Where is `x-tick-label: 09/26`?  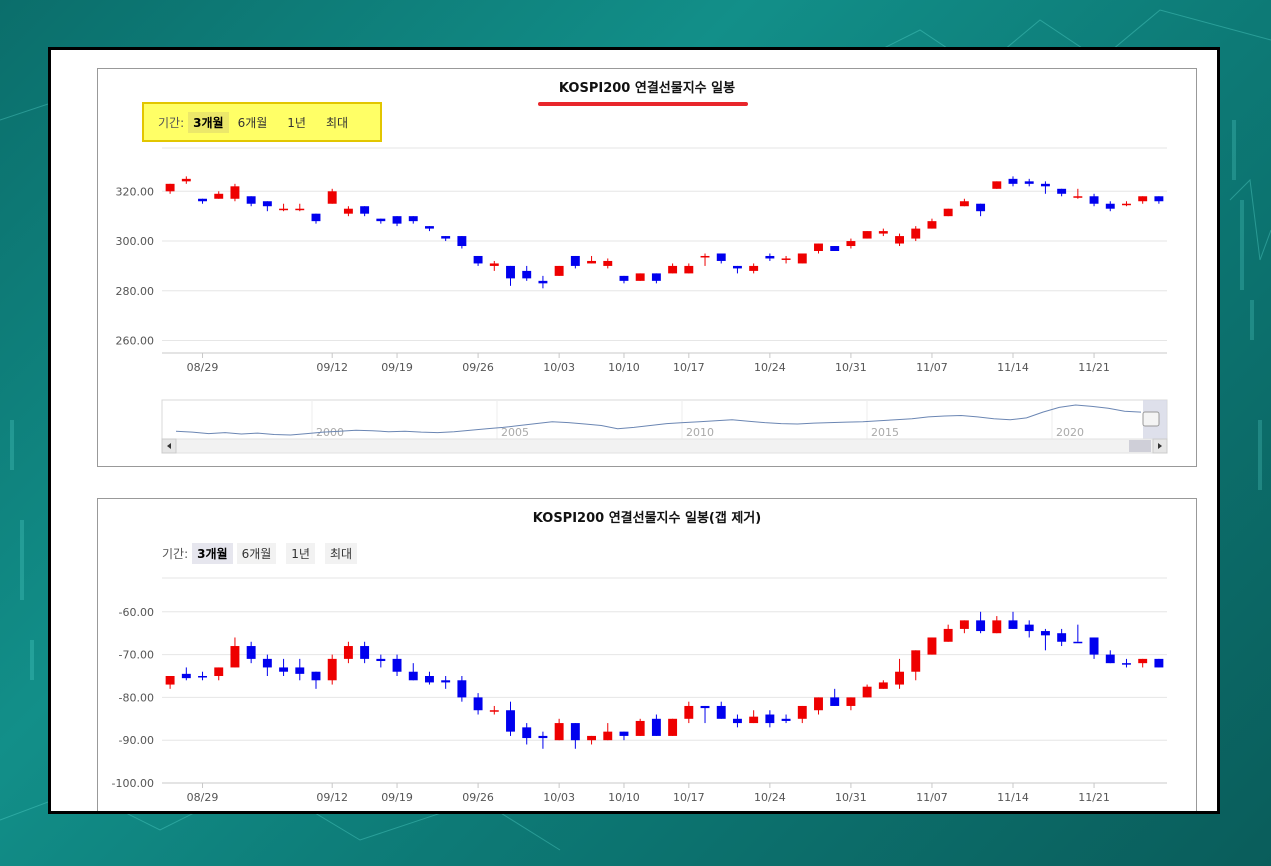
x-tick-label: 09/26 is located at coordinates (478, 797).